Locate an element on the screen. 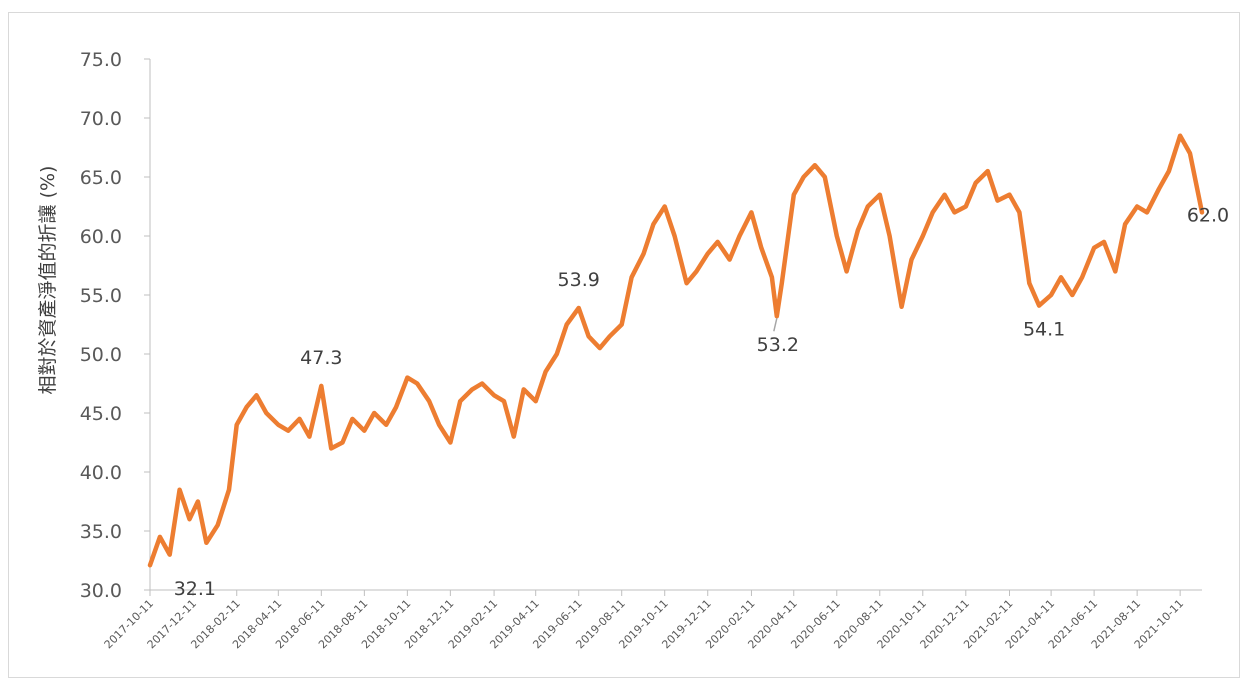 Image resolution: width=1249 pixels, height=685 pixels. y-tick-label: 60.0 is located at coordinates (101, 237).